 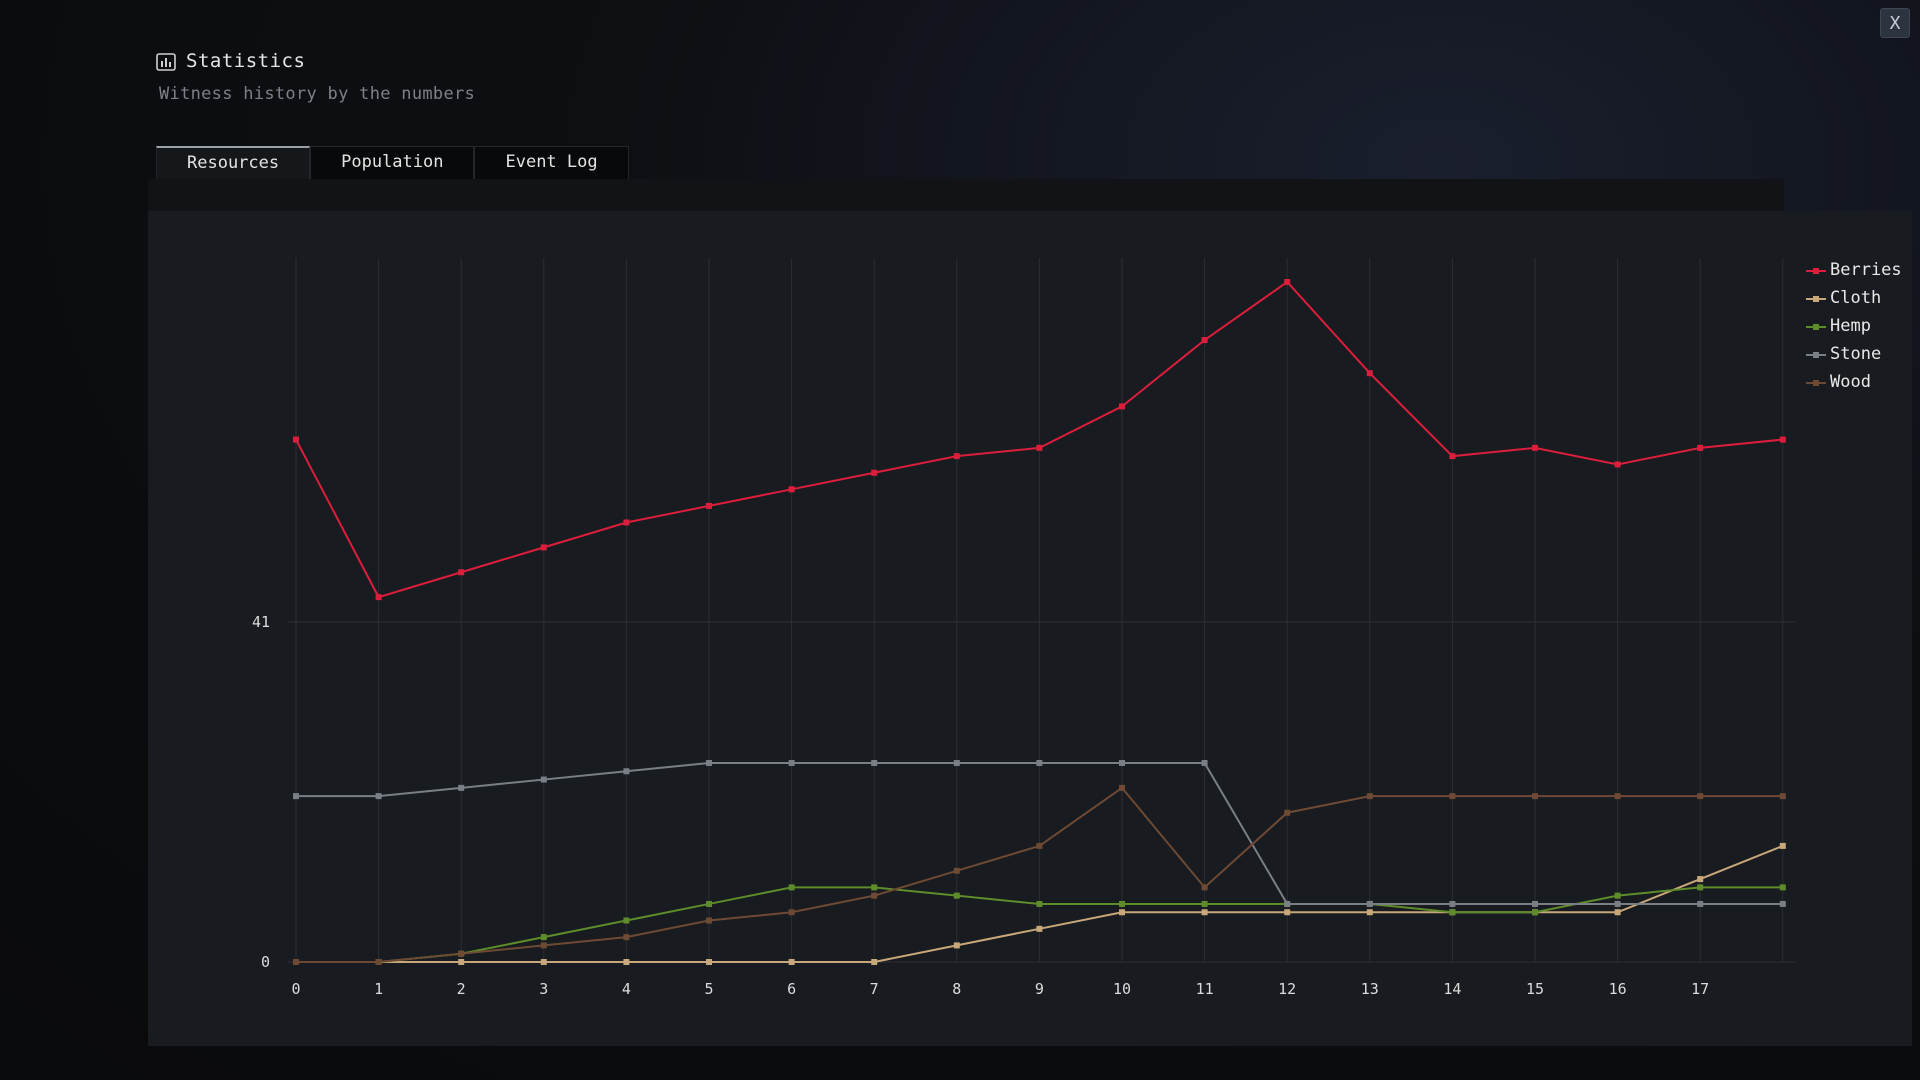 I want to click on tab-event-log: Event Log, so click(x=551, y=162).